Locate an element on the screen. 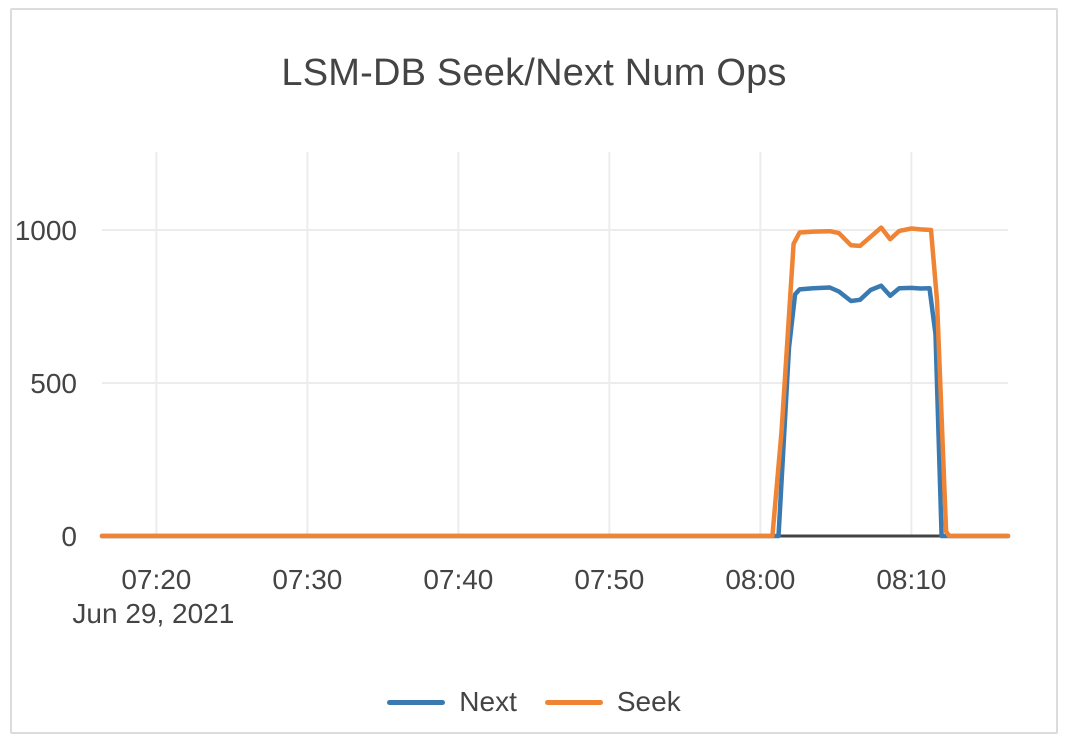 Image resolution: width=1068 pixels, height=742 pixels. x-tick-label: 08:10 is located at coordinates (911, 579).